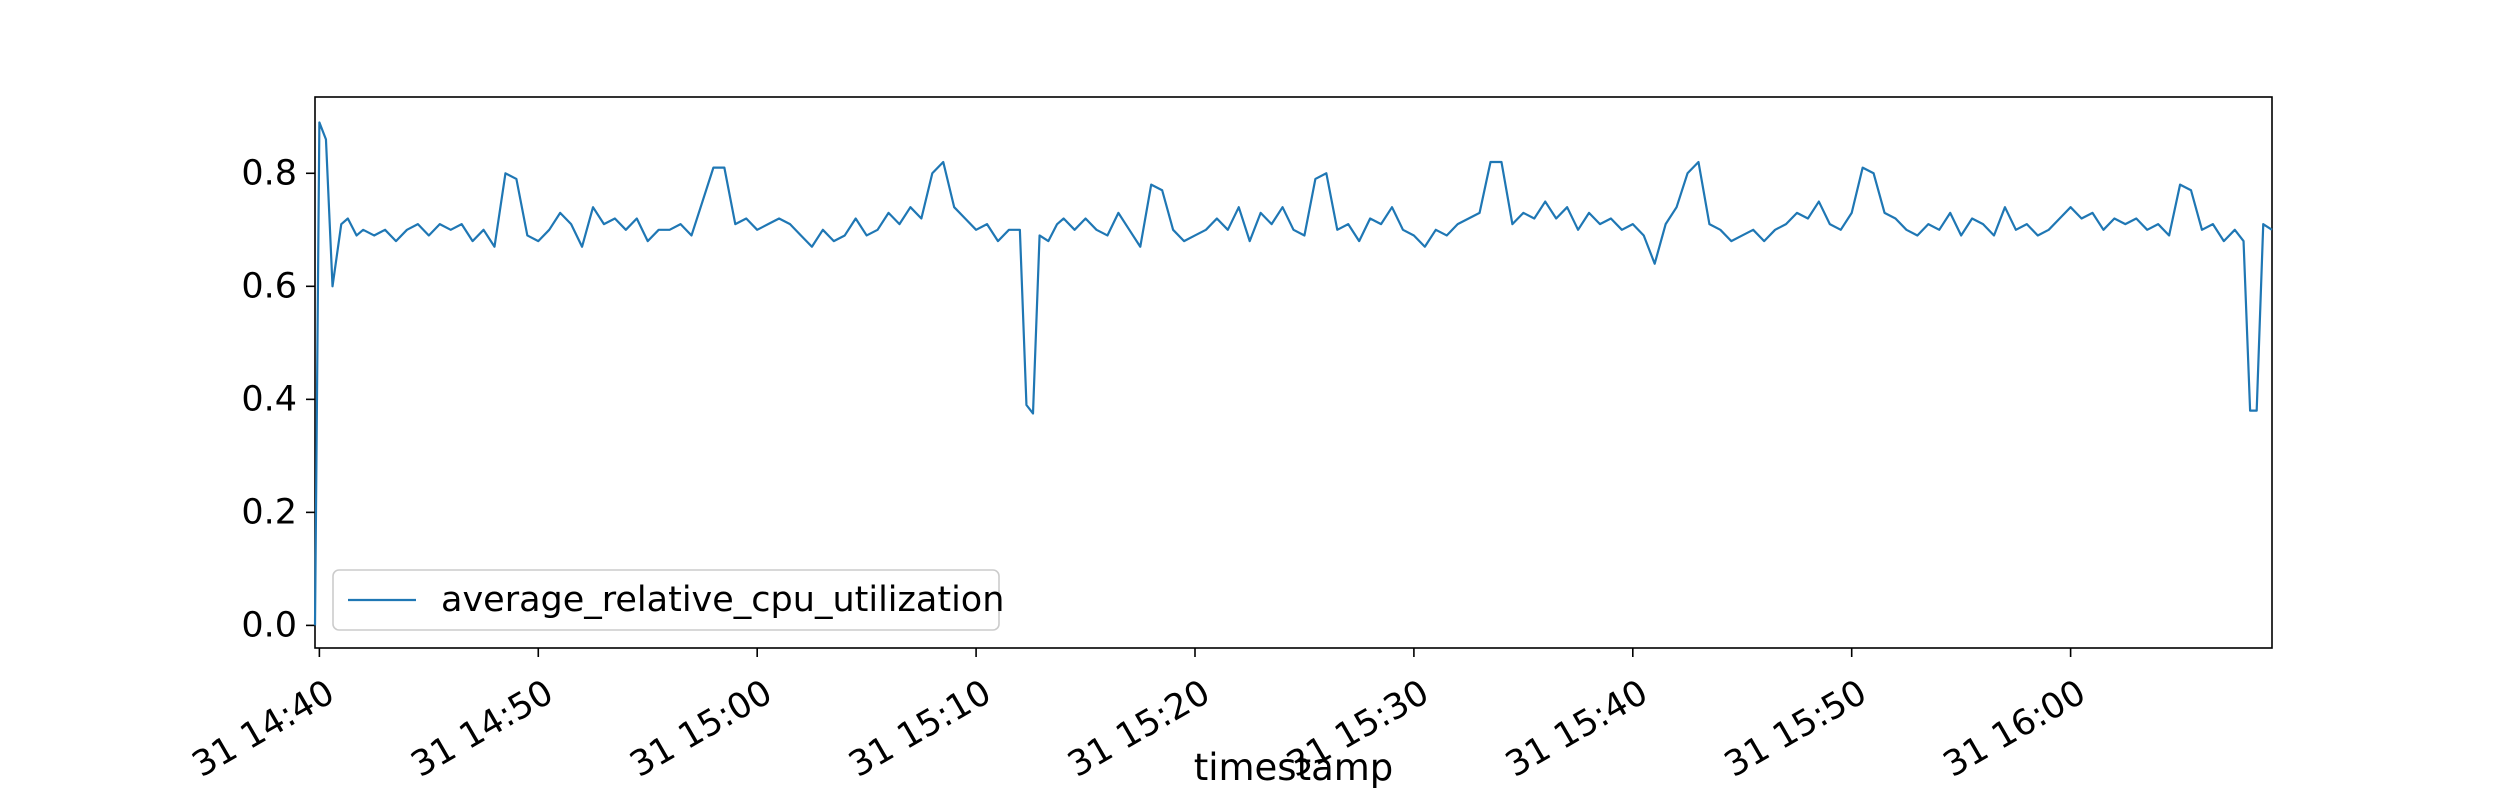  I want to click on x-tick-label: 31 15:40, so click(1577, 729).